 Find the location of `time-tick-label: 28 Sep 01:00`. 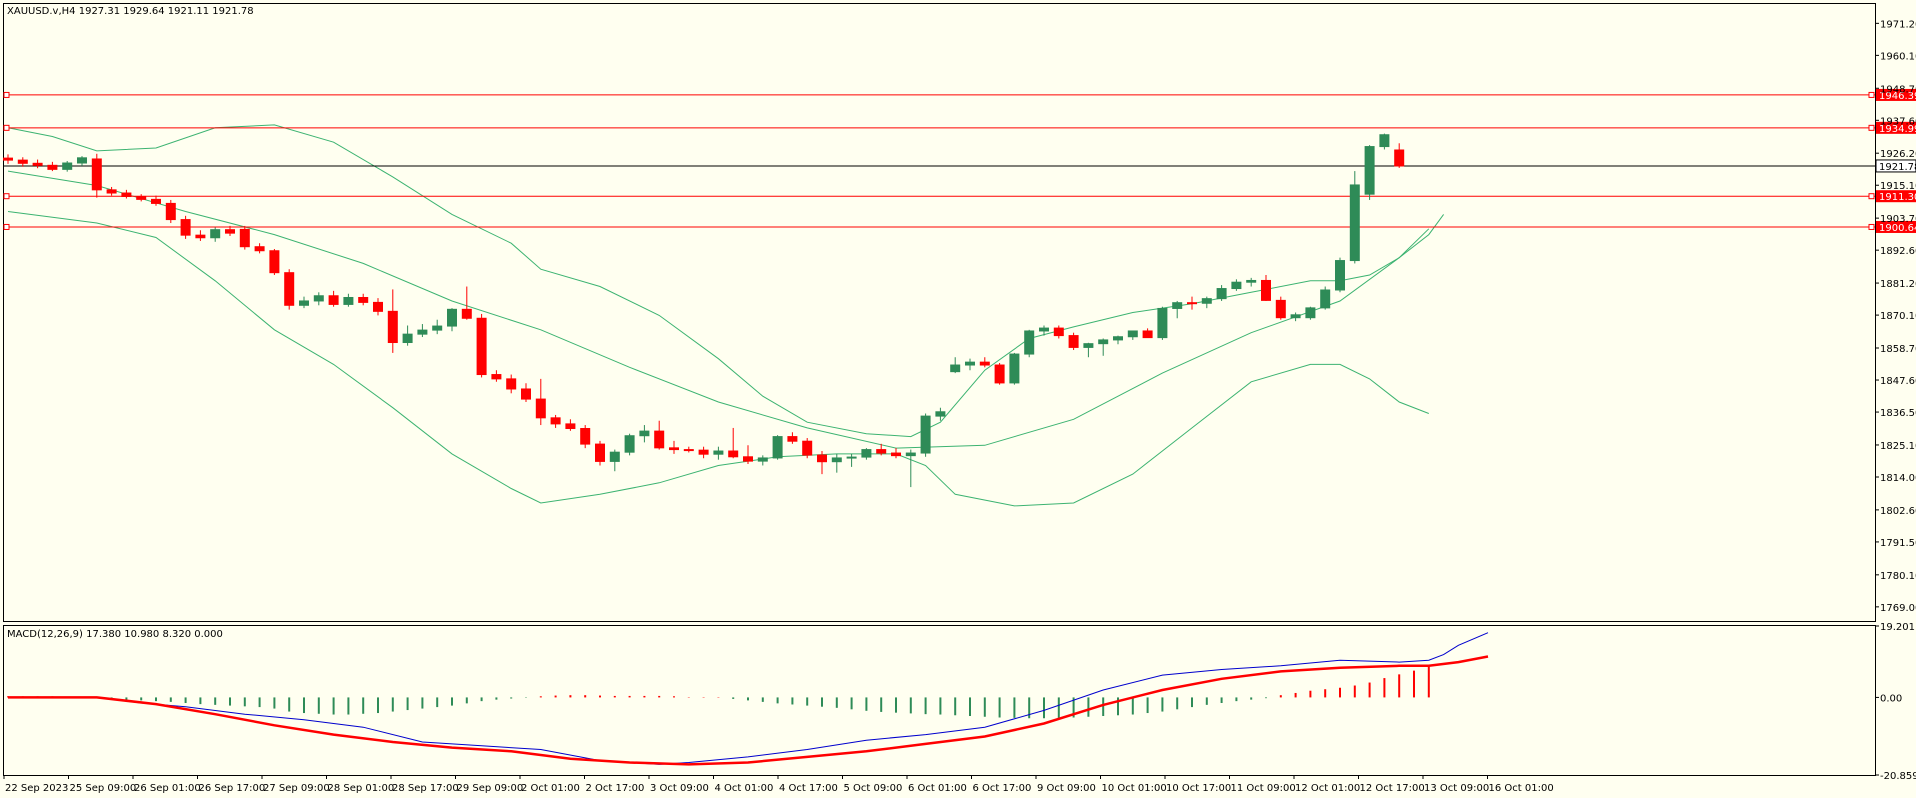

time-tick-label: 28 Sep 01:00 is located at coordinates (361, 788).